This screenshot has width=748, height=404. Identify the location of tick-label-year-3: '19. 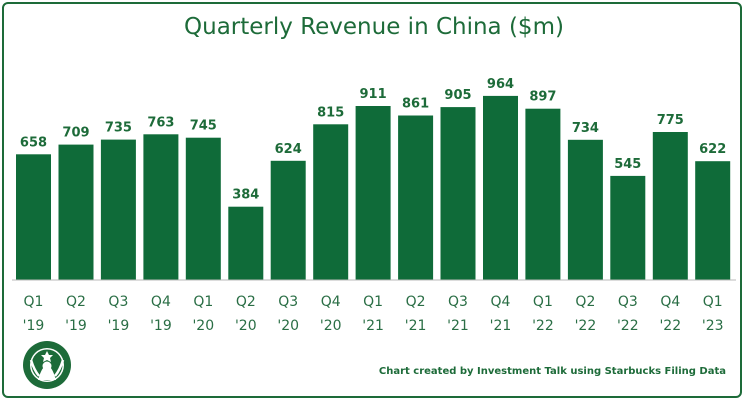
(161, 326).